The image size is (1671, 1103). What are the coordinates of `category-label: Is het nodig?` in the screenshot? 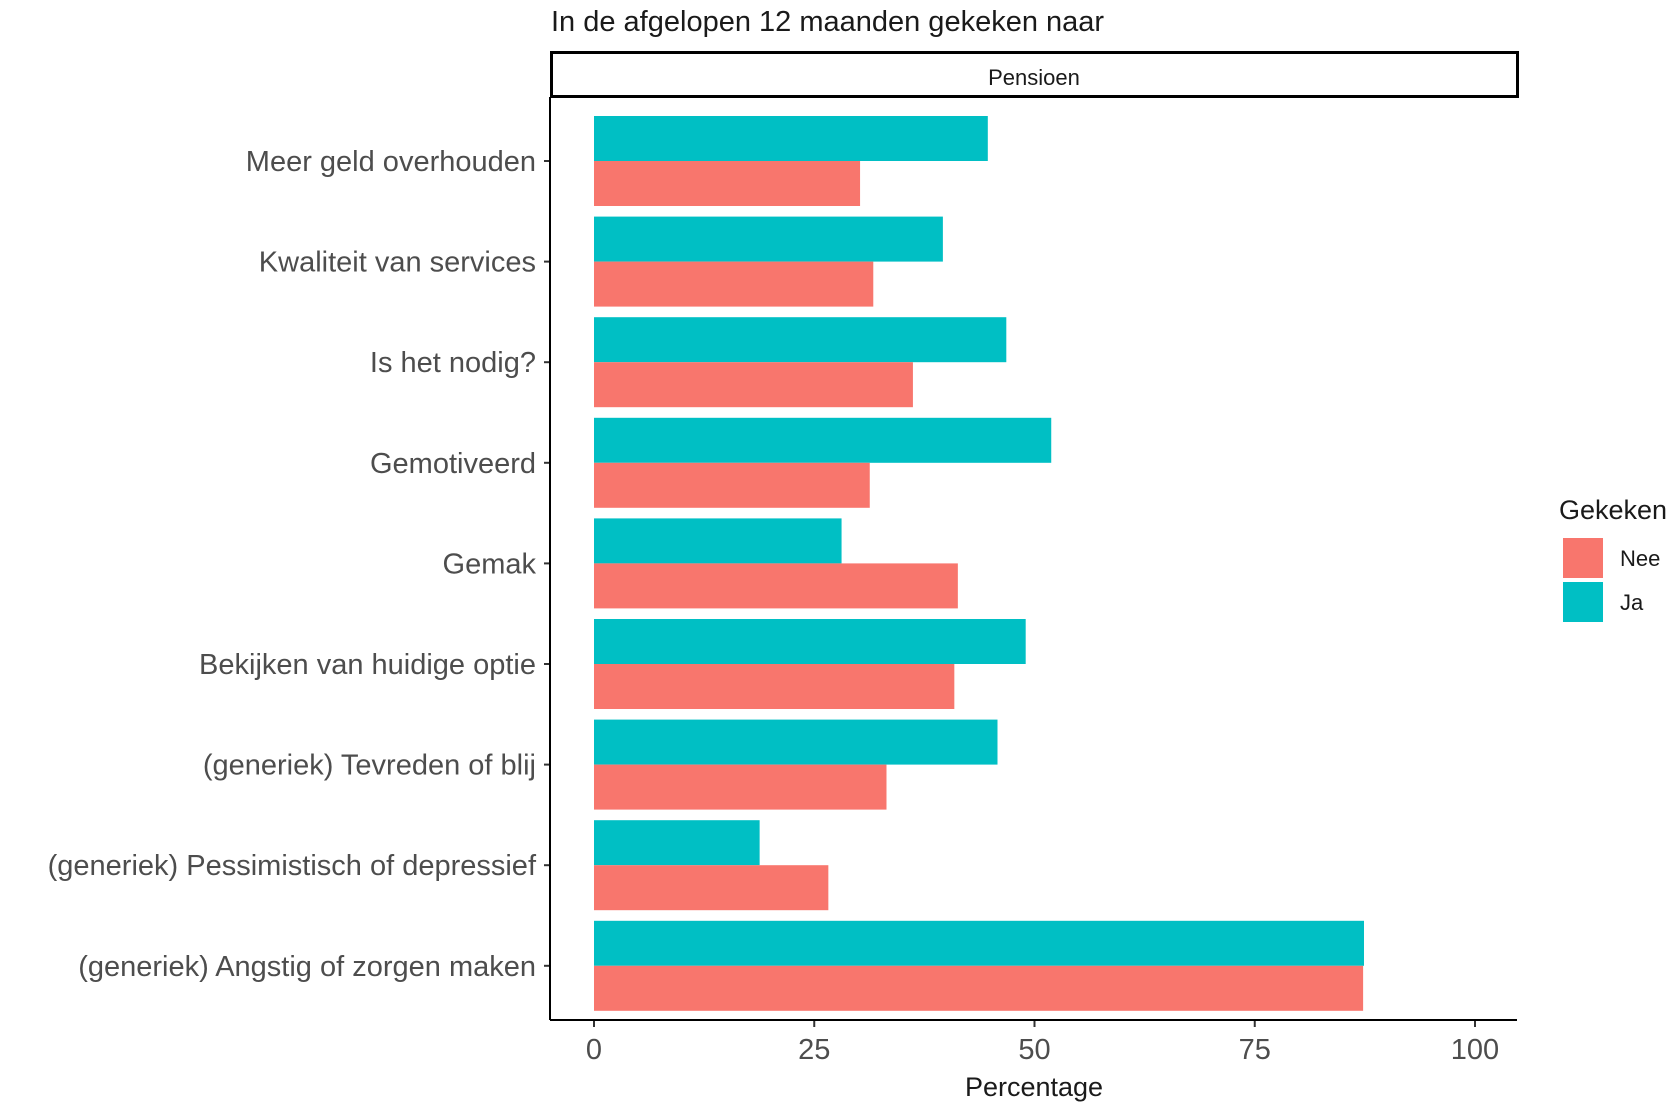 It's located at (453, 363).